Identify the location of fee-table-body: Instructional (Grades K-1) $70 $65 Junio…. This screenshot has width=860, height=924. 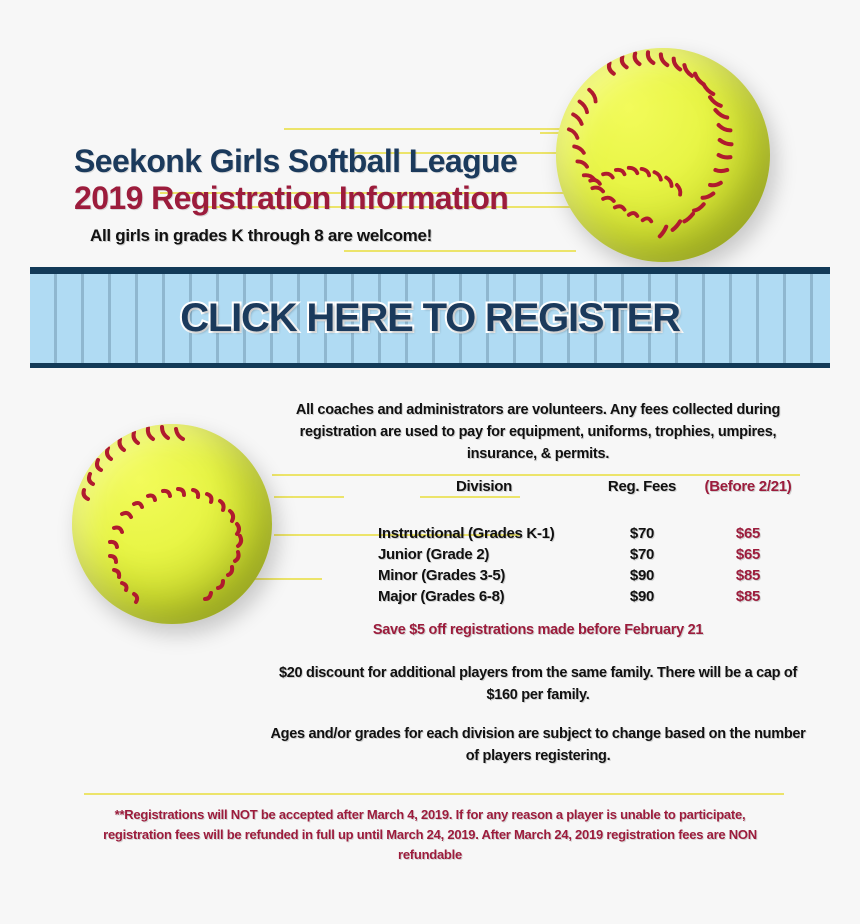
(590, 565).